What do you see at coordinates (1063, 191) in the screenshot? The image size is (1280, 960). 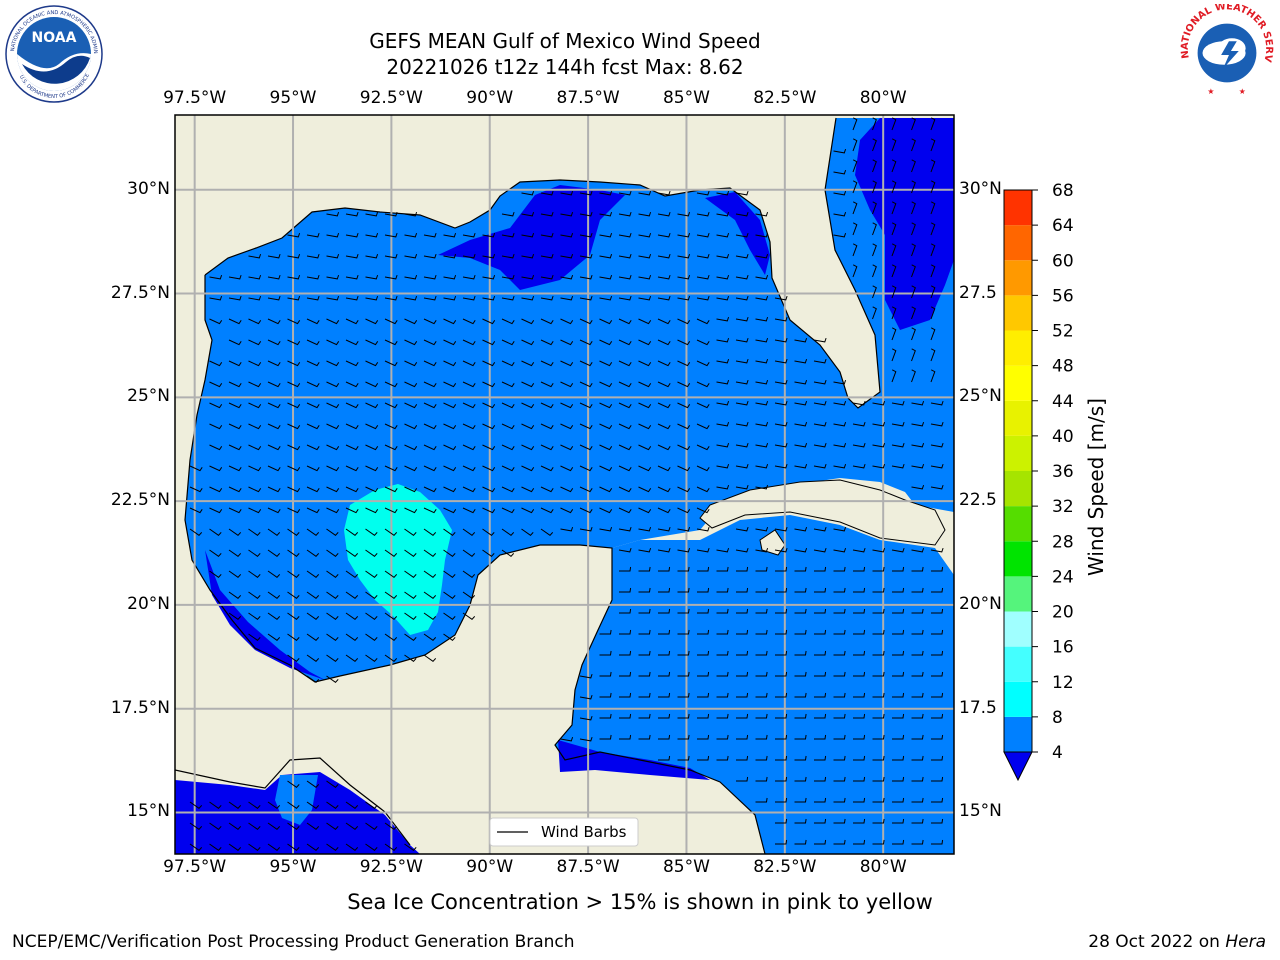 I see `colorbar-tick-label-0: 68` at bounding box center [1063, 191].